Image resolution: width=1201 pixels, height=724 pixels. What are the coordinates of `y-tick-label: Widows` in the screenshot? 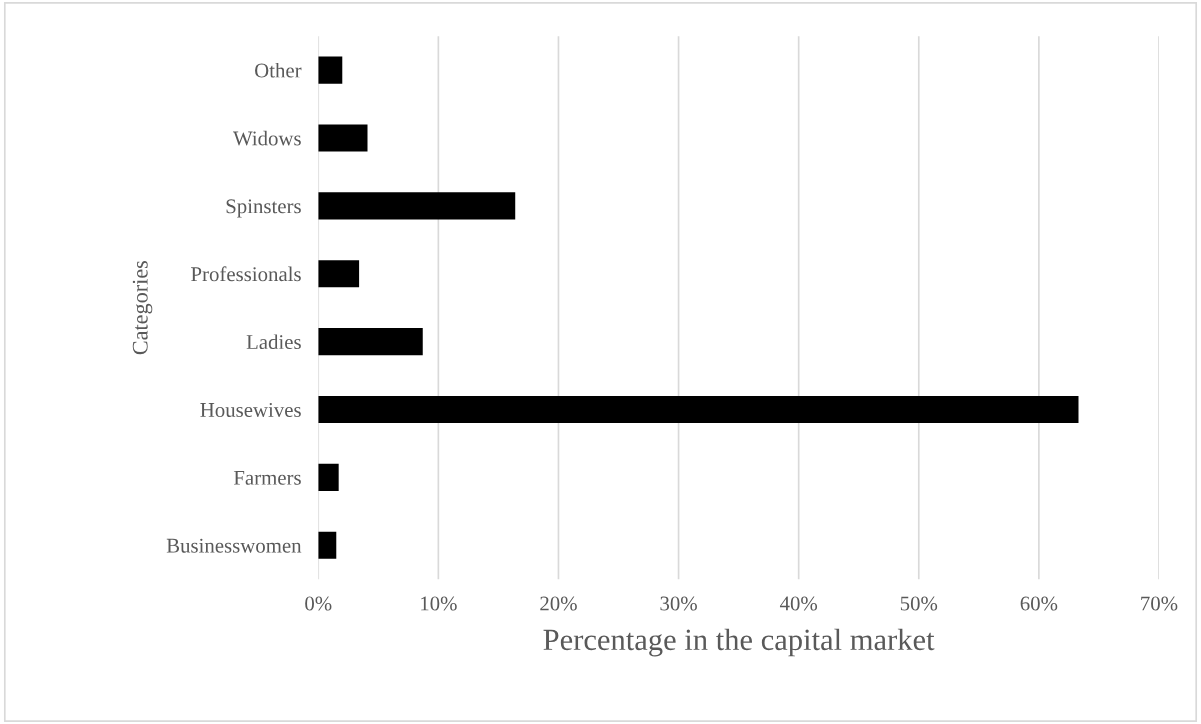 It's located at (267, 138).